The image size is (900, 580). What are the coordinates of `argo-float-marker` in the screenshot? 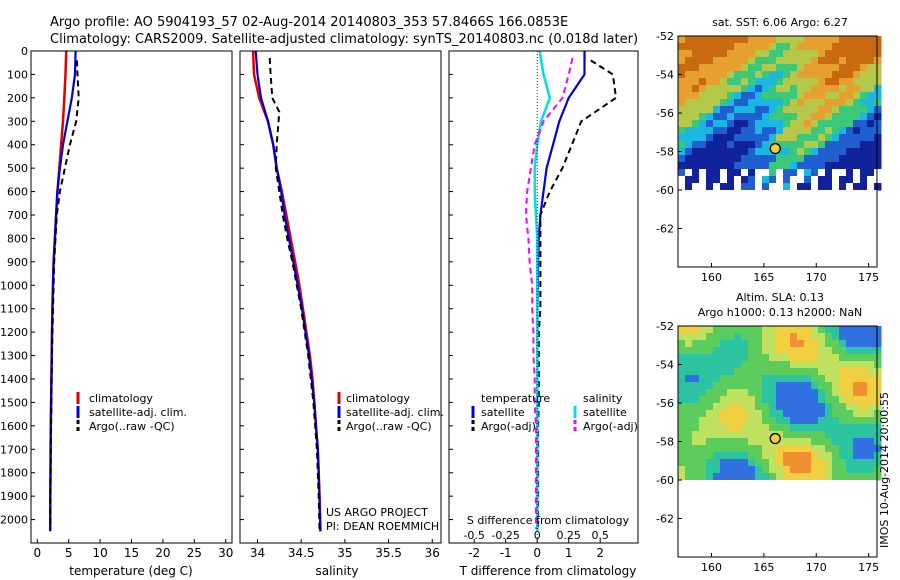 It's located at (775, 438).